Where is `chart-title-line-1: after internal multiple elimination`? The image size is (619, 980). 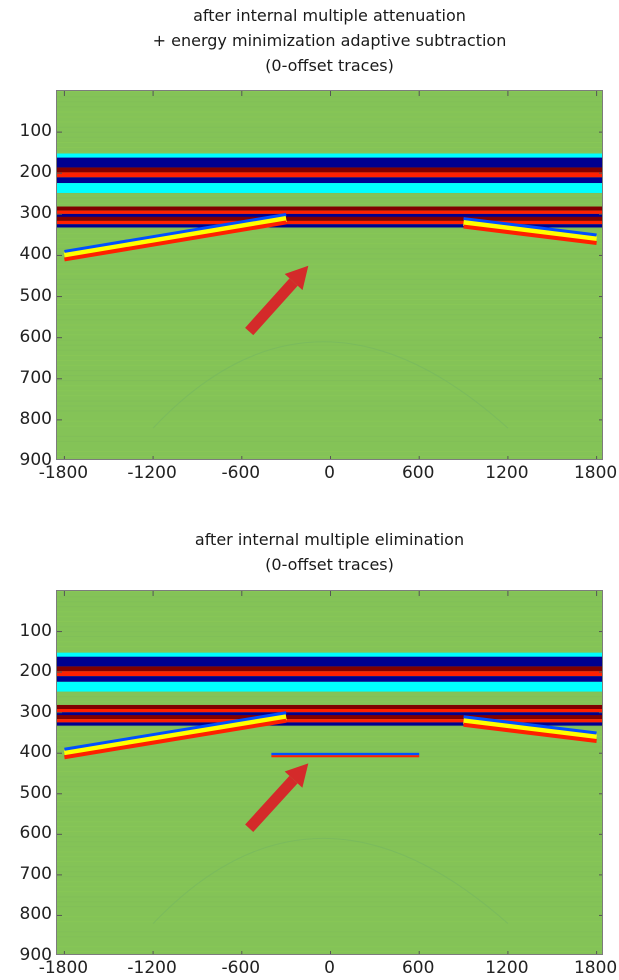 chart-title-line-1: after internal multiple elimination is located at coordinates (329, 539).